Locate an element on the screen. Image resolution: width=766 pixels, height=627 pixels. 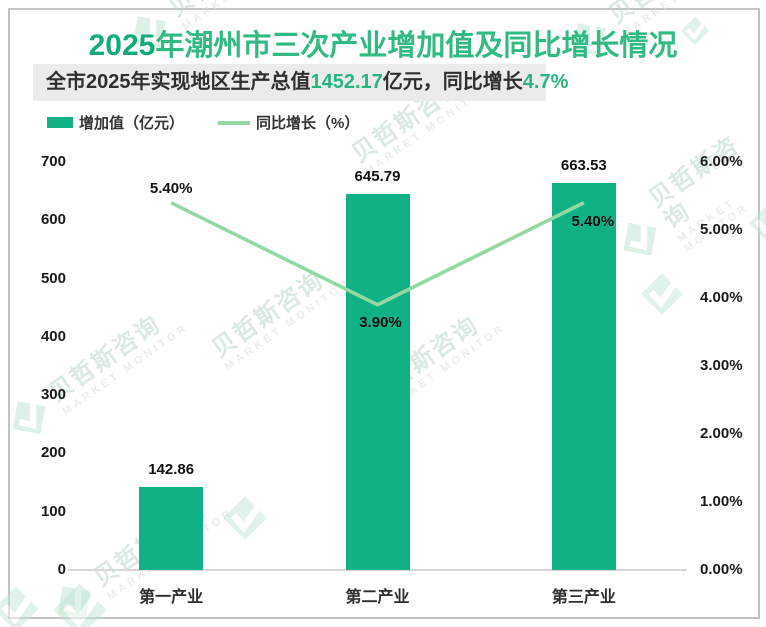
chart-legend: 增加值（亿元） 同比增长（%） is located at coordinates (203, 122).